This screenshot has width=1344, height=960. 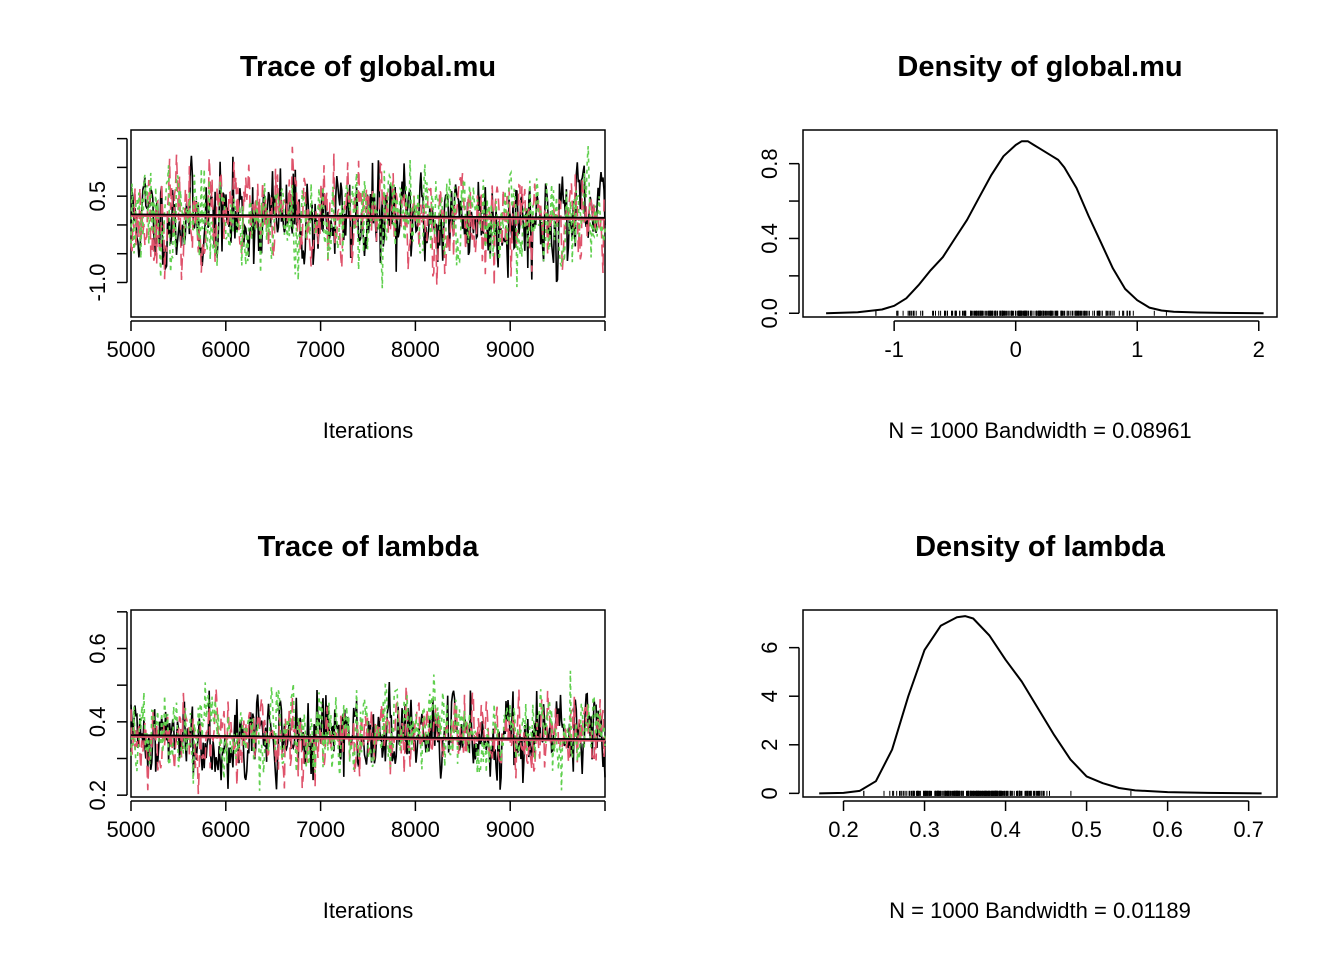 I want to click on x-tick-label: 0.3, so click(x=924, y=829).